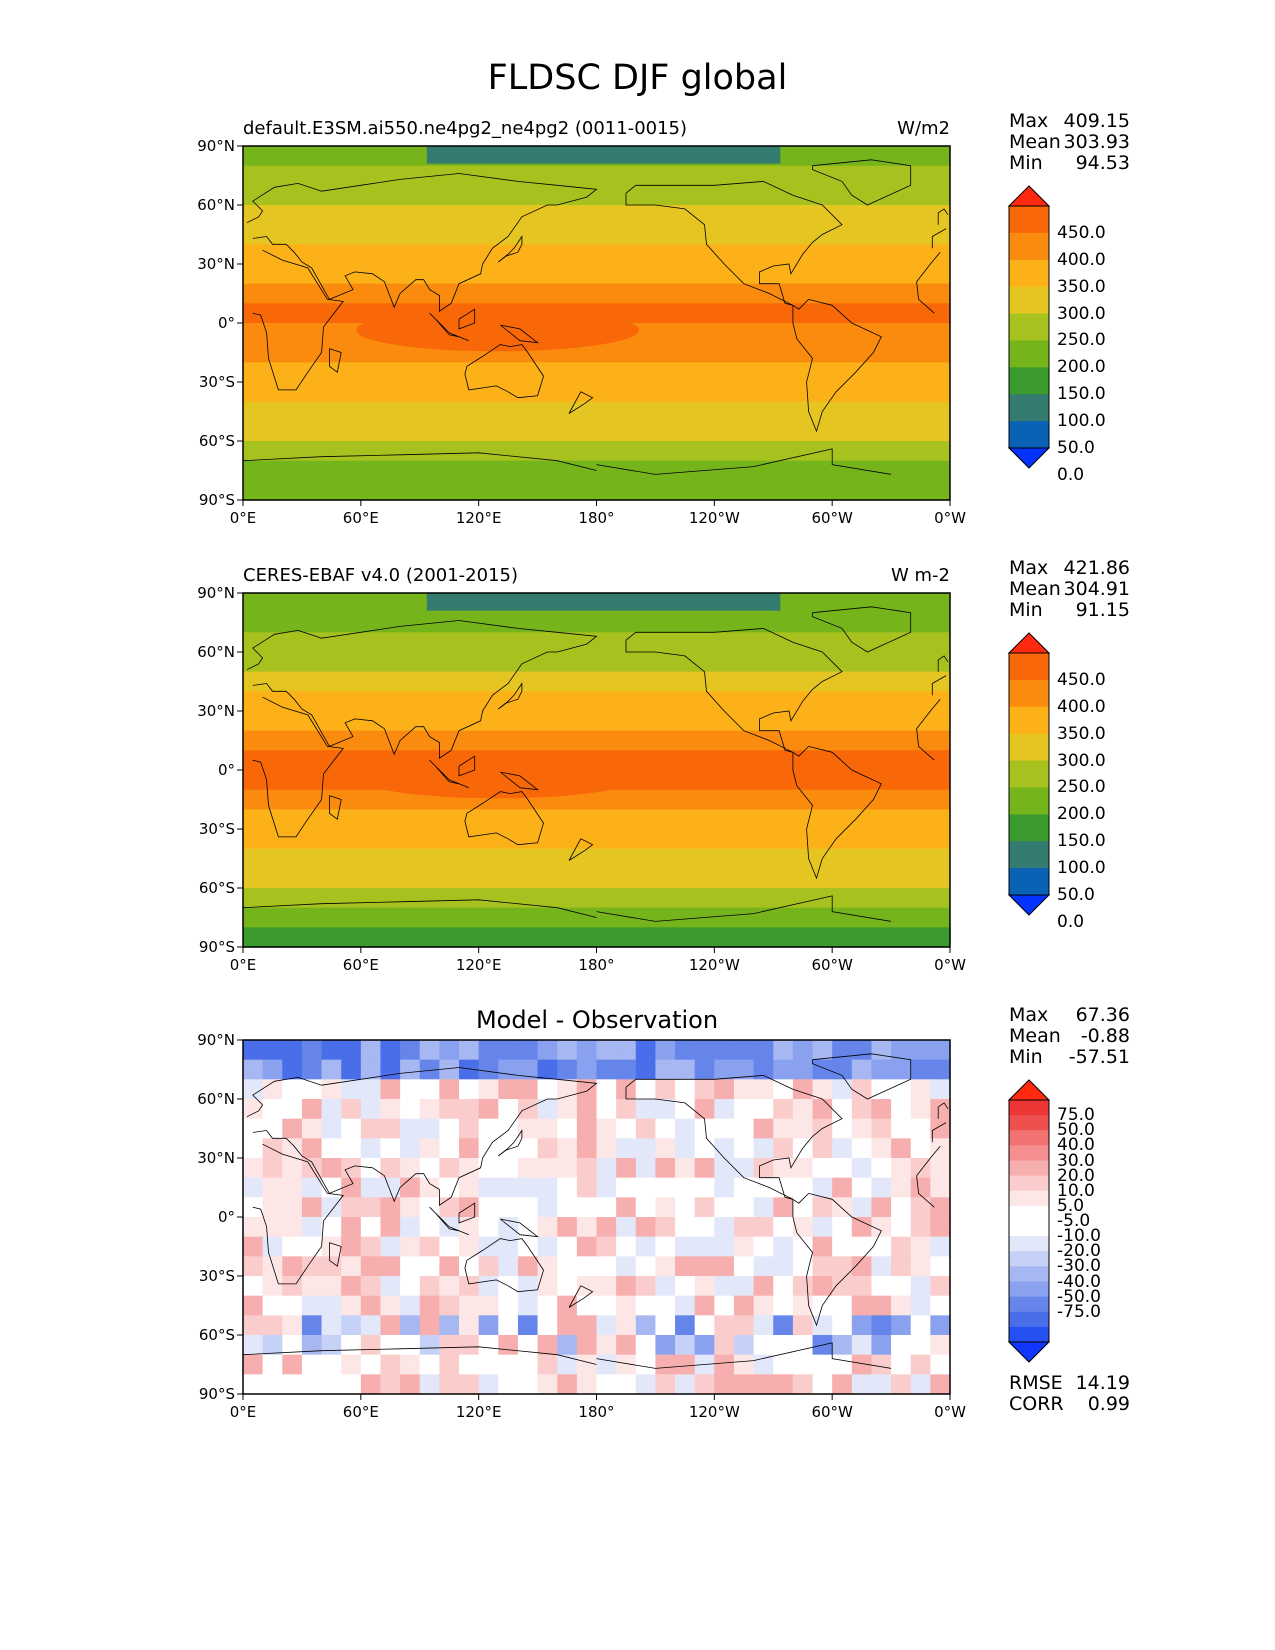 This screenshot has width=1275, height=1650. What do you see at coordinates (360, 1412) in the screenshot?
I see `lon-tick-label: 60°E` at bounding box center [360, 1412].